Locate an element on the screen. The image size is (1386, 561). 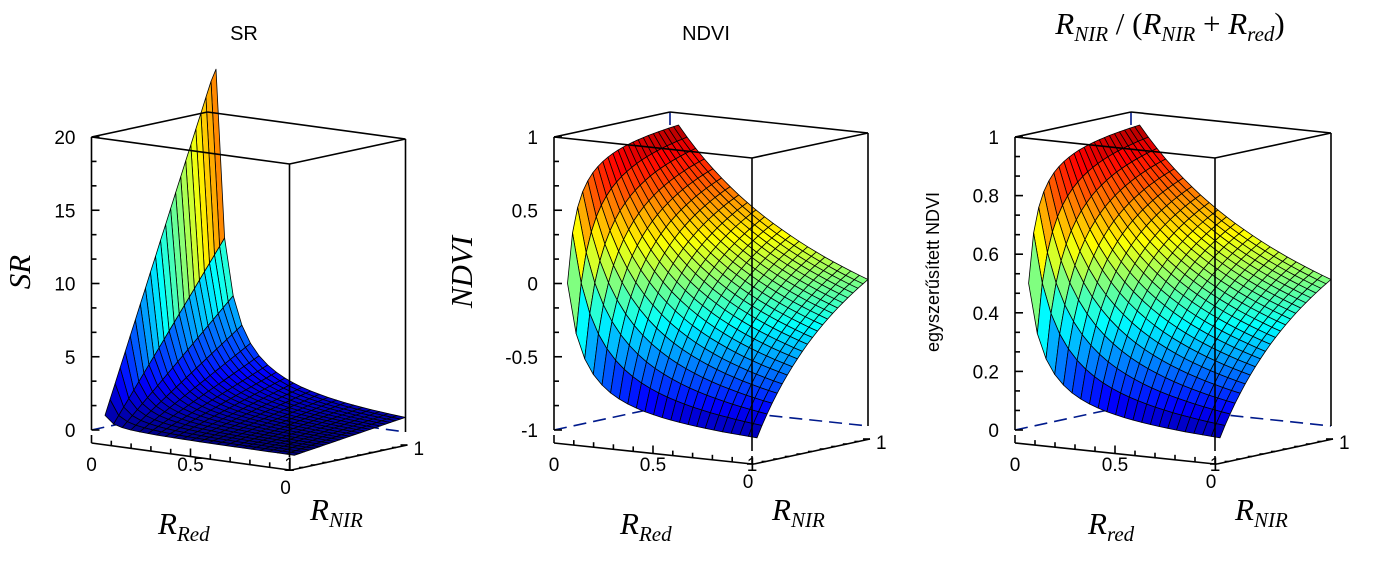
sr-x-tick-label: 0.5 is located at coordinates (190, 465).